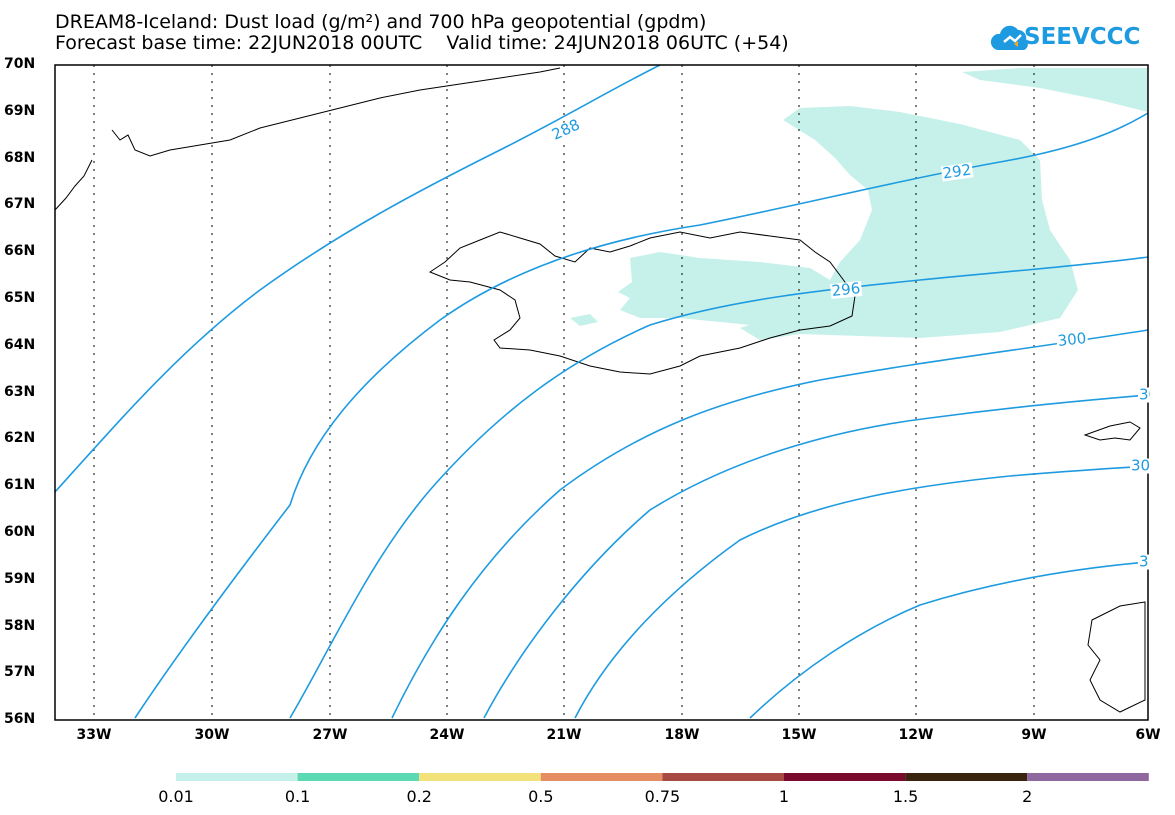 The width and height of the screenshot is (1175, 815). Describe the element at coordinates (662, 796) in the screenshot. I see `colorbar-label: 0.75` at that location.